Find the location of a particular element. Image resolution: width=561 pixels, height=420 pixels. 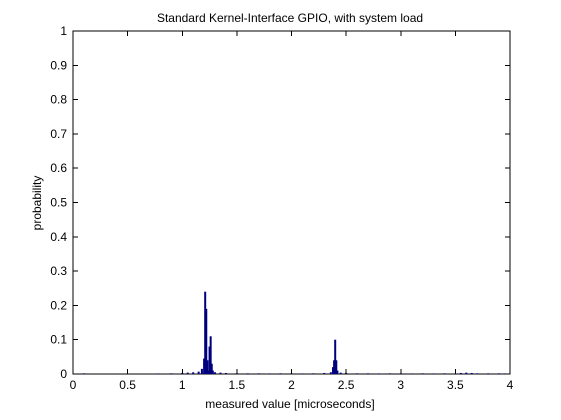

x-tick-label-7: 3.5 is located at coordinates (455, 385).